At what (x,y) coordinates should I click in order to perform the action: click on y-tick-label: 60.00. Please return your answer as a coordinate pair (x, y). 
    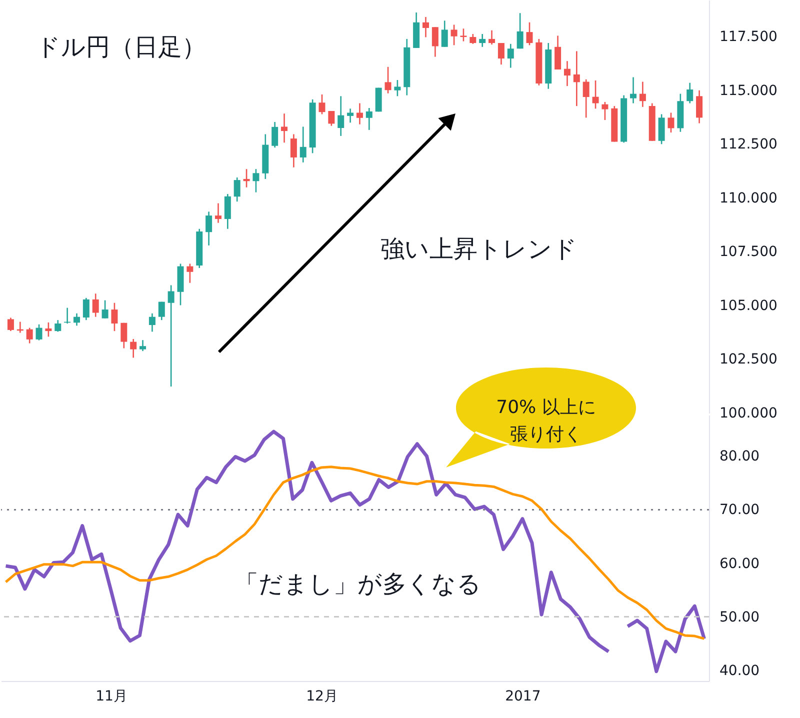
    Looking at the image, I should click on (740, 564).